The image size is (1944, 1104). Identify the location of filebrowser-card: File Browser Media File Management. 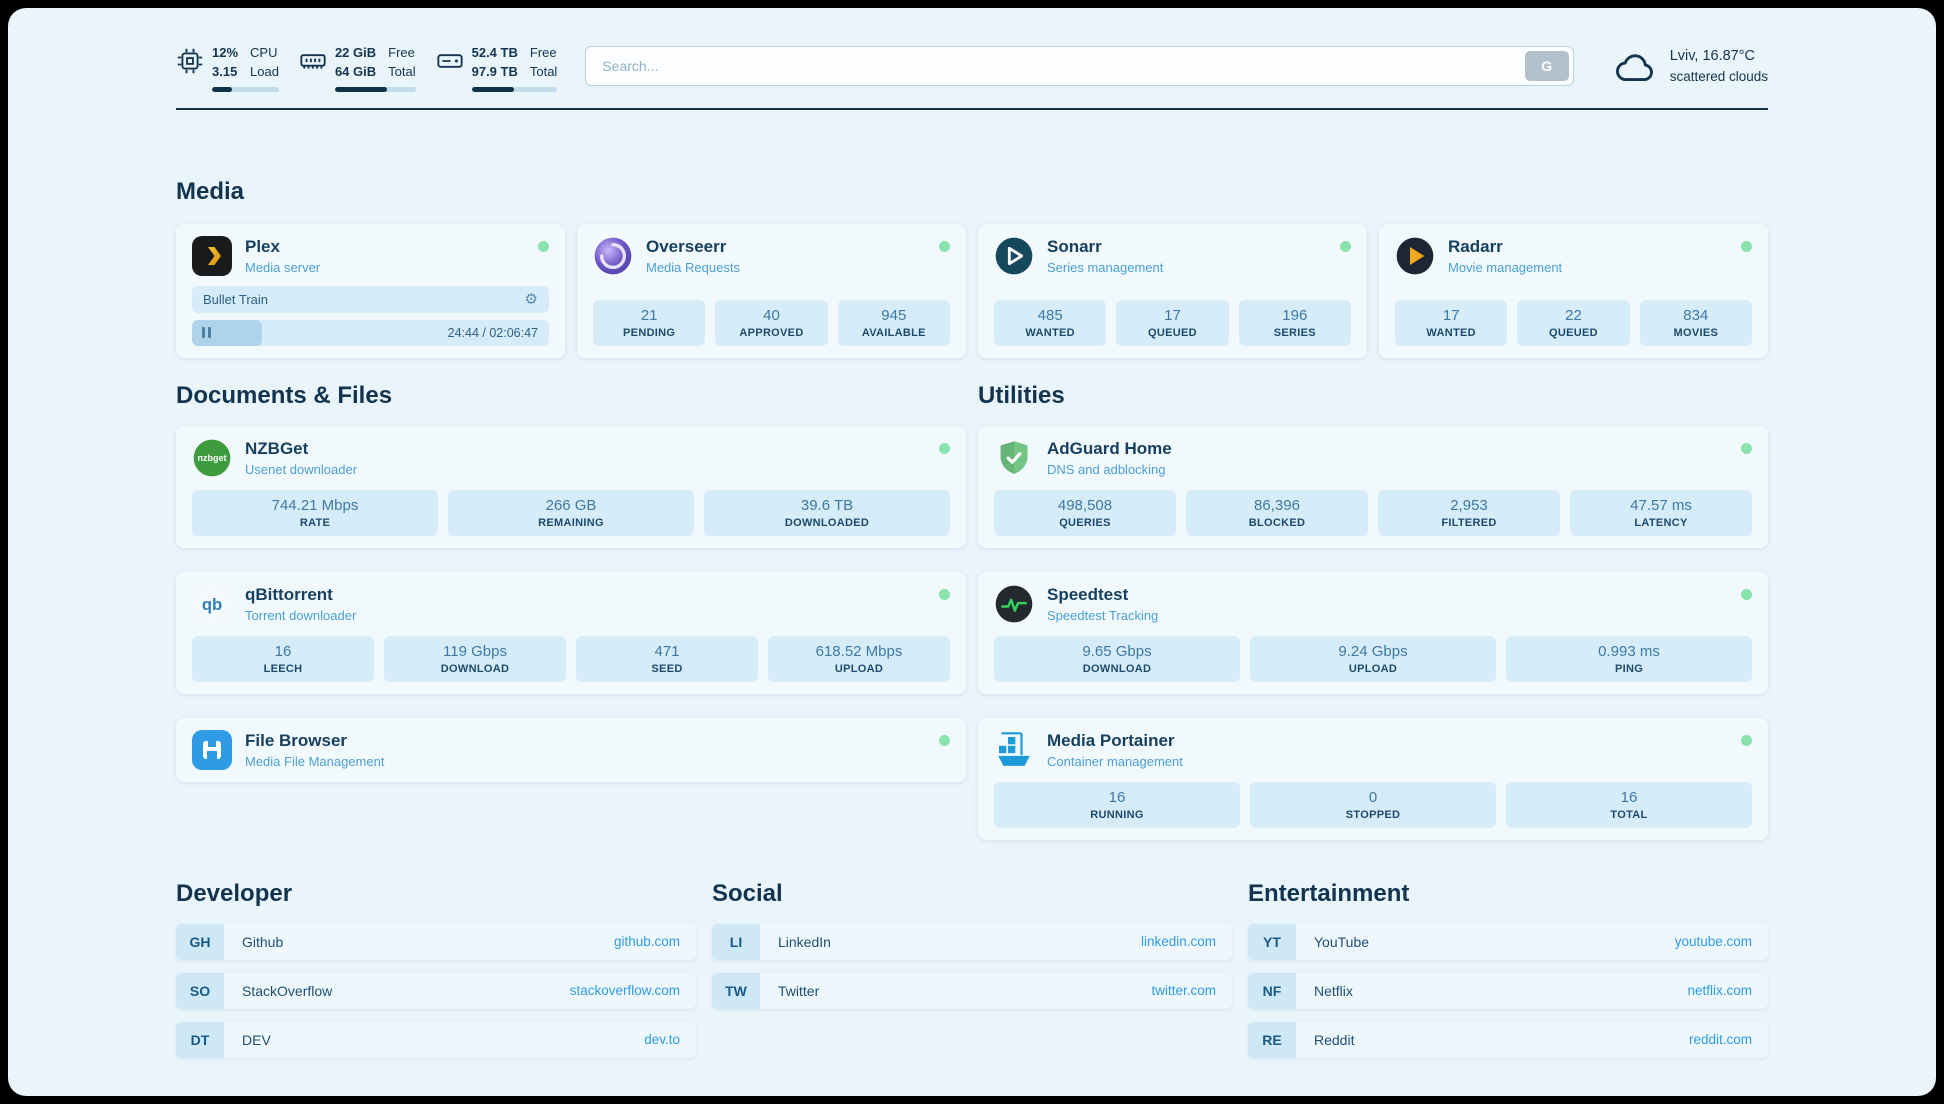
(571, 749).